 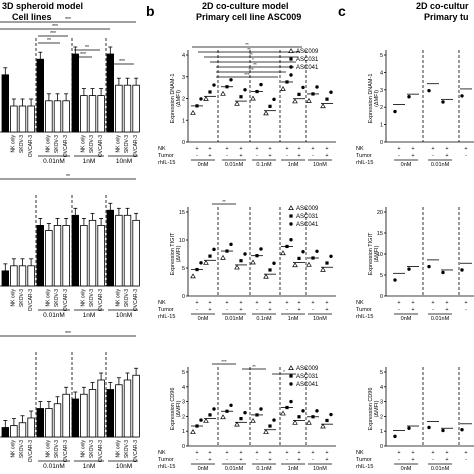 I want to click on y-tick-label: 1, so click(x=183, y=432).